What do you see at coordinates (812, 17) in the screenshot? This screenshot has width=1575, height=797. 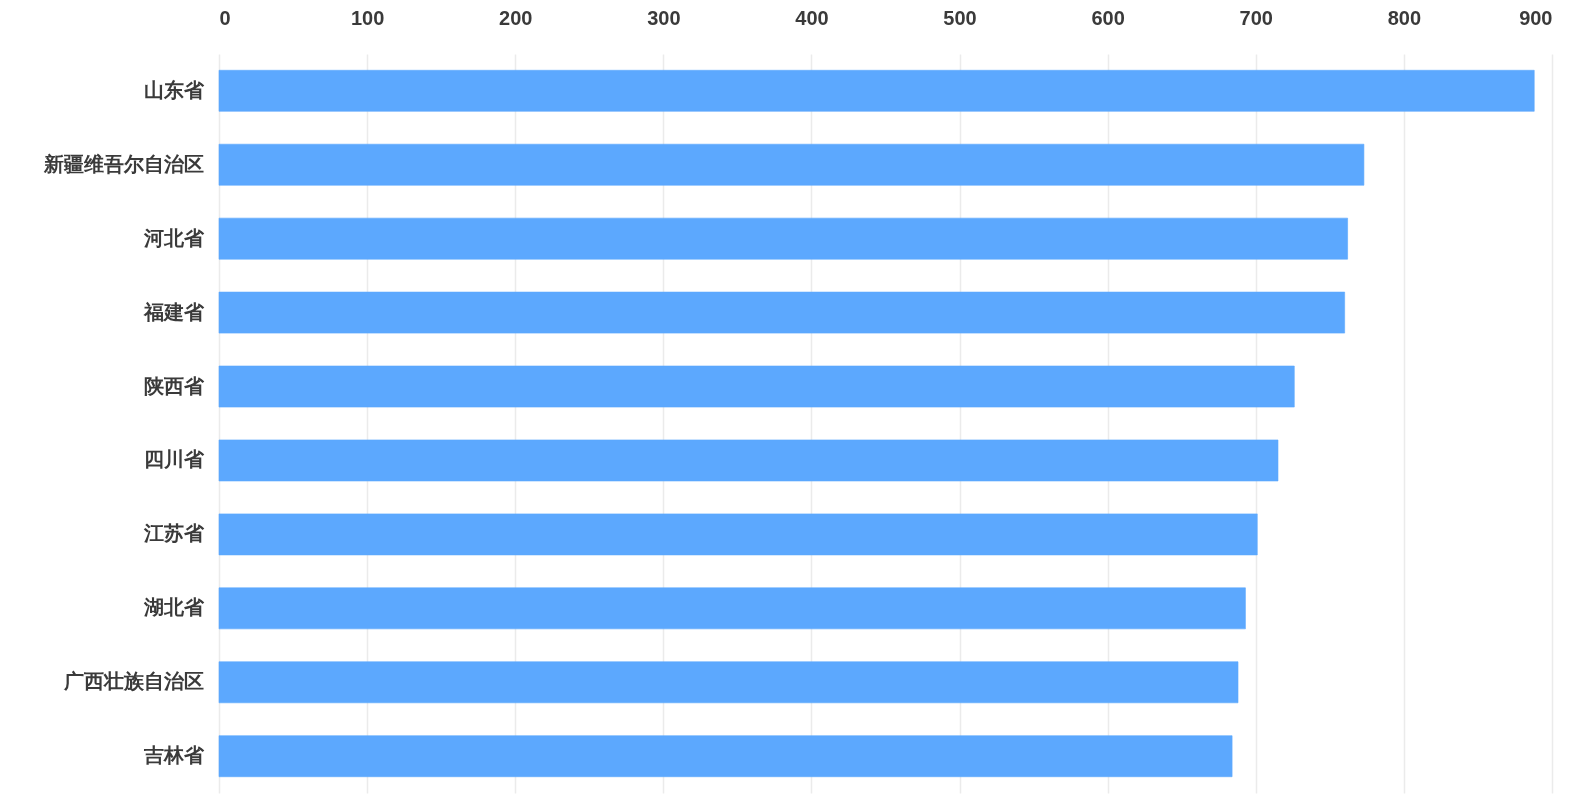 I see `x-tick-label: 400` at bounding box center [812, 17].